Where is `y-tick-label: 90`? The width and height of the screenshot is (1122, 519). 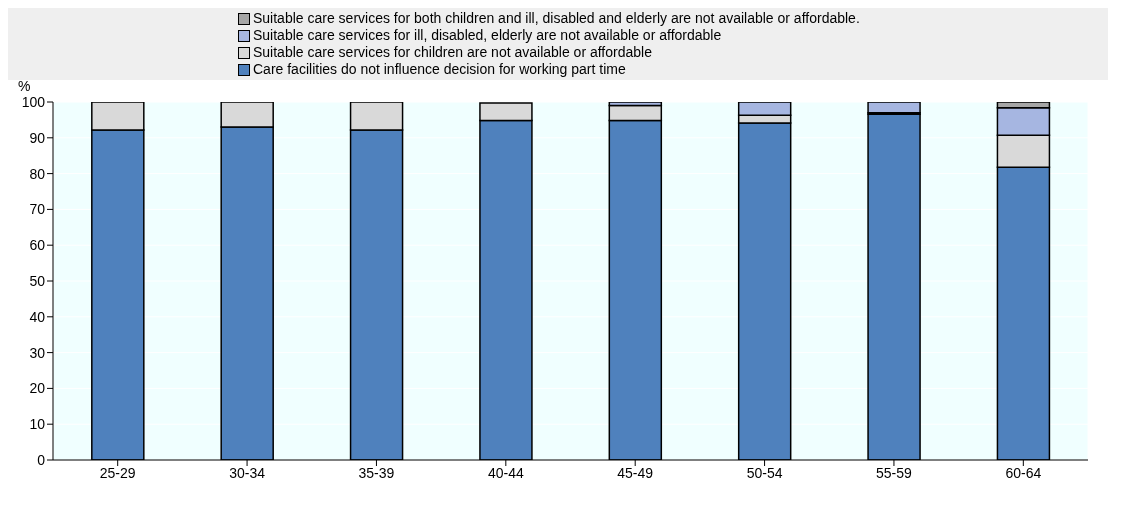
y-tick-label: 90 is located at coordinates (37, 137).